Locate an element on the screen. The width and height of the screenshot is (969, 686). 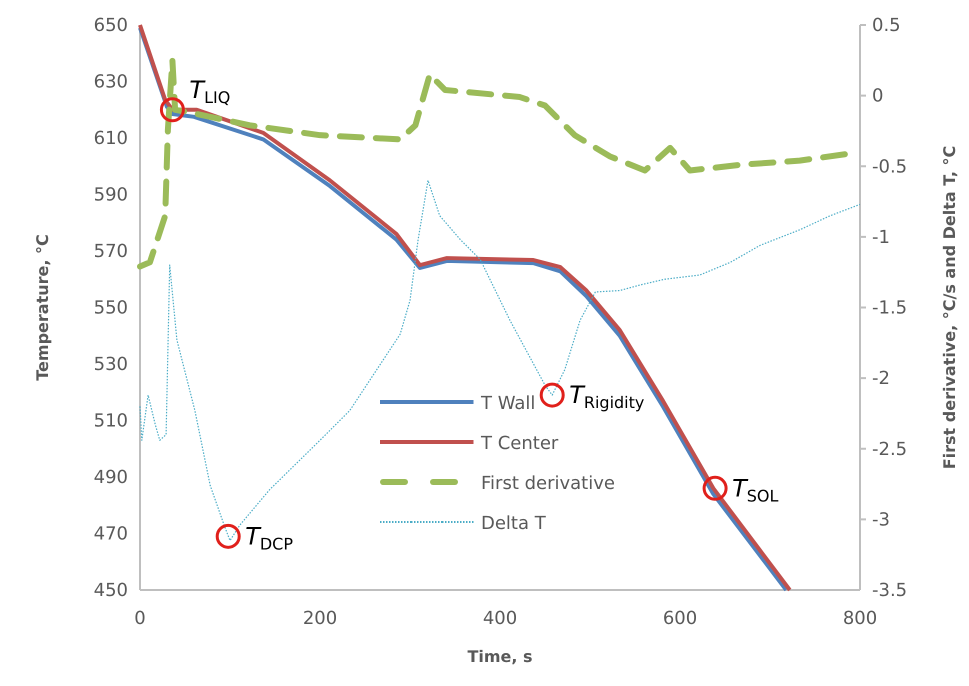
y-tick-label: 570 is located at coordinates (111, 251).